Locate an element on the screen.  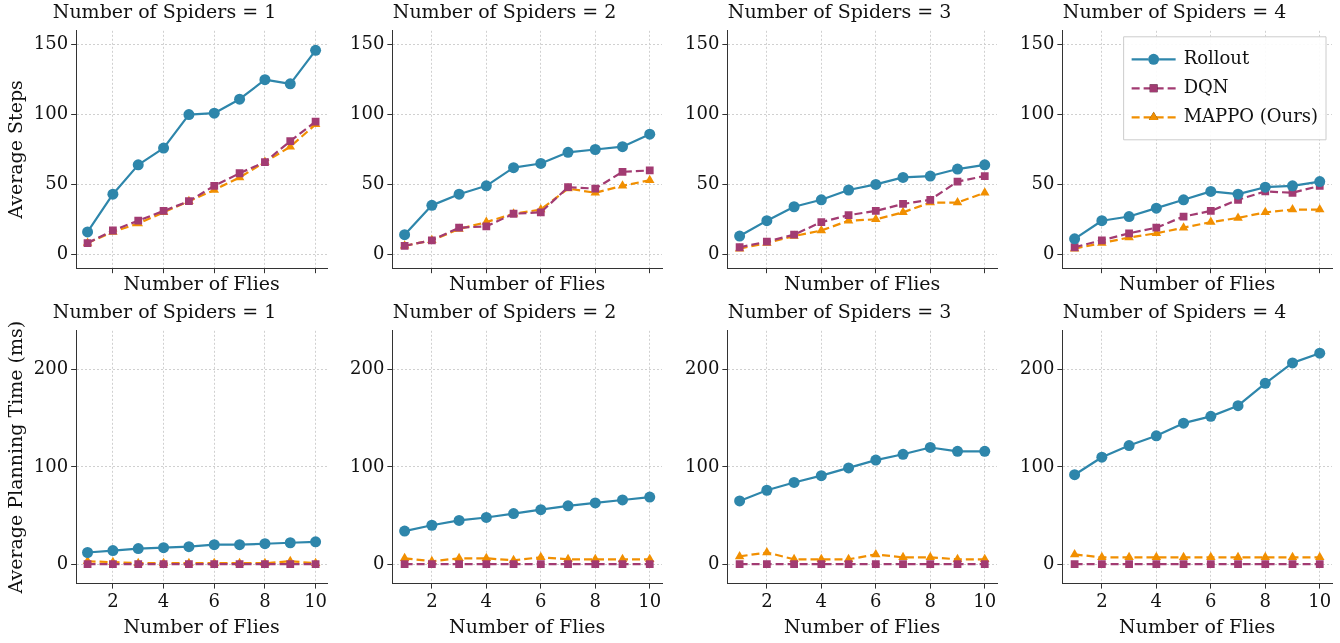
y-axis-title: Average Planning Time (ms) is located at coordinates (15, 457).